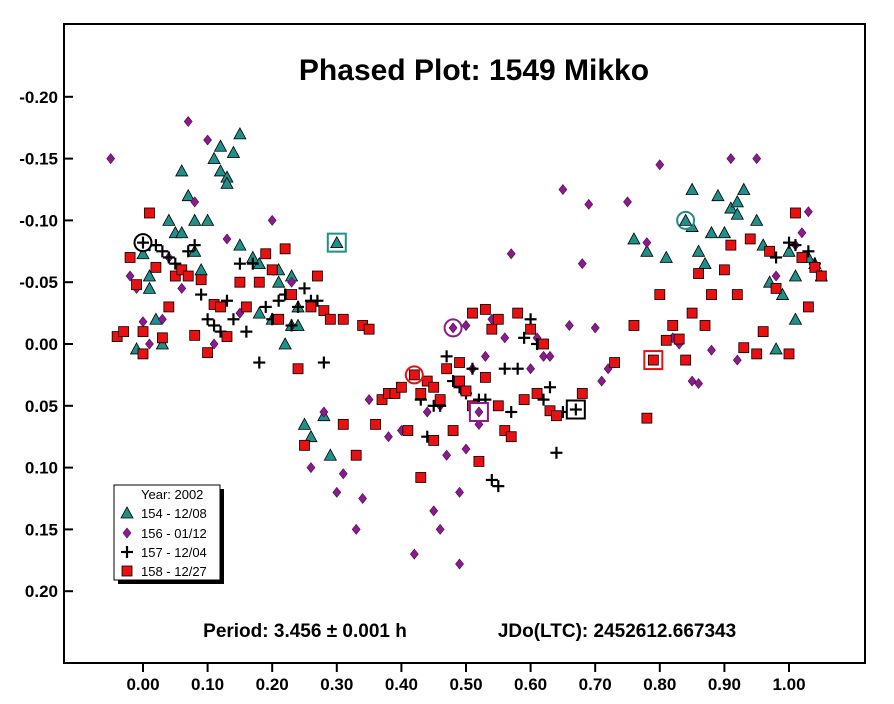 The height and width of the screenshot is (704, 894). What do you see at coordinates (305, 631) in the screenshot?
I see `footer-period: Period: 3.456 ± 0.001 h` at bounding box center [305, 631].